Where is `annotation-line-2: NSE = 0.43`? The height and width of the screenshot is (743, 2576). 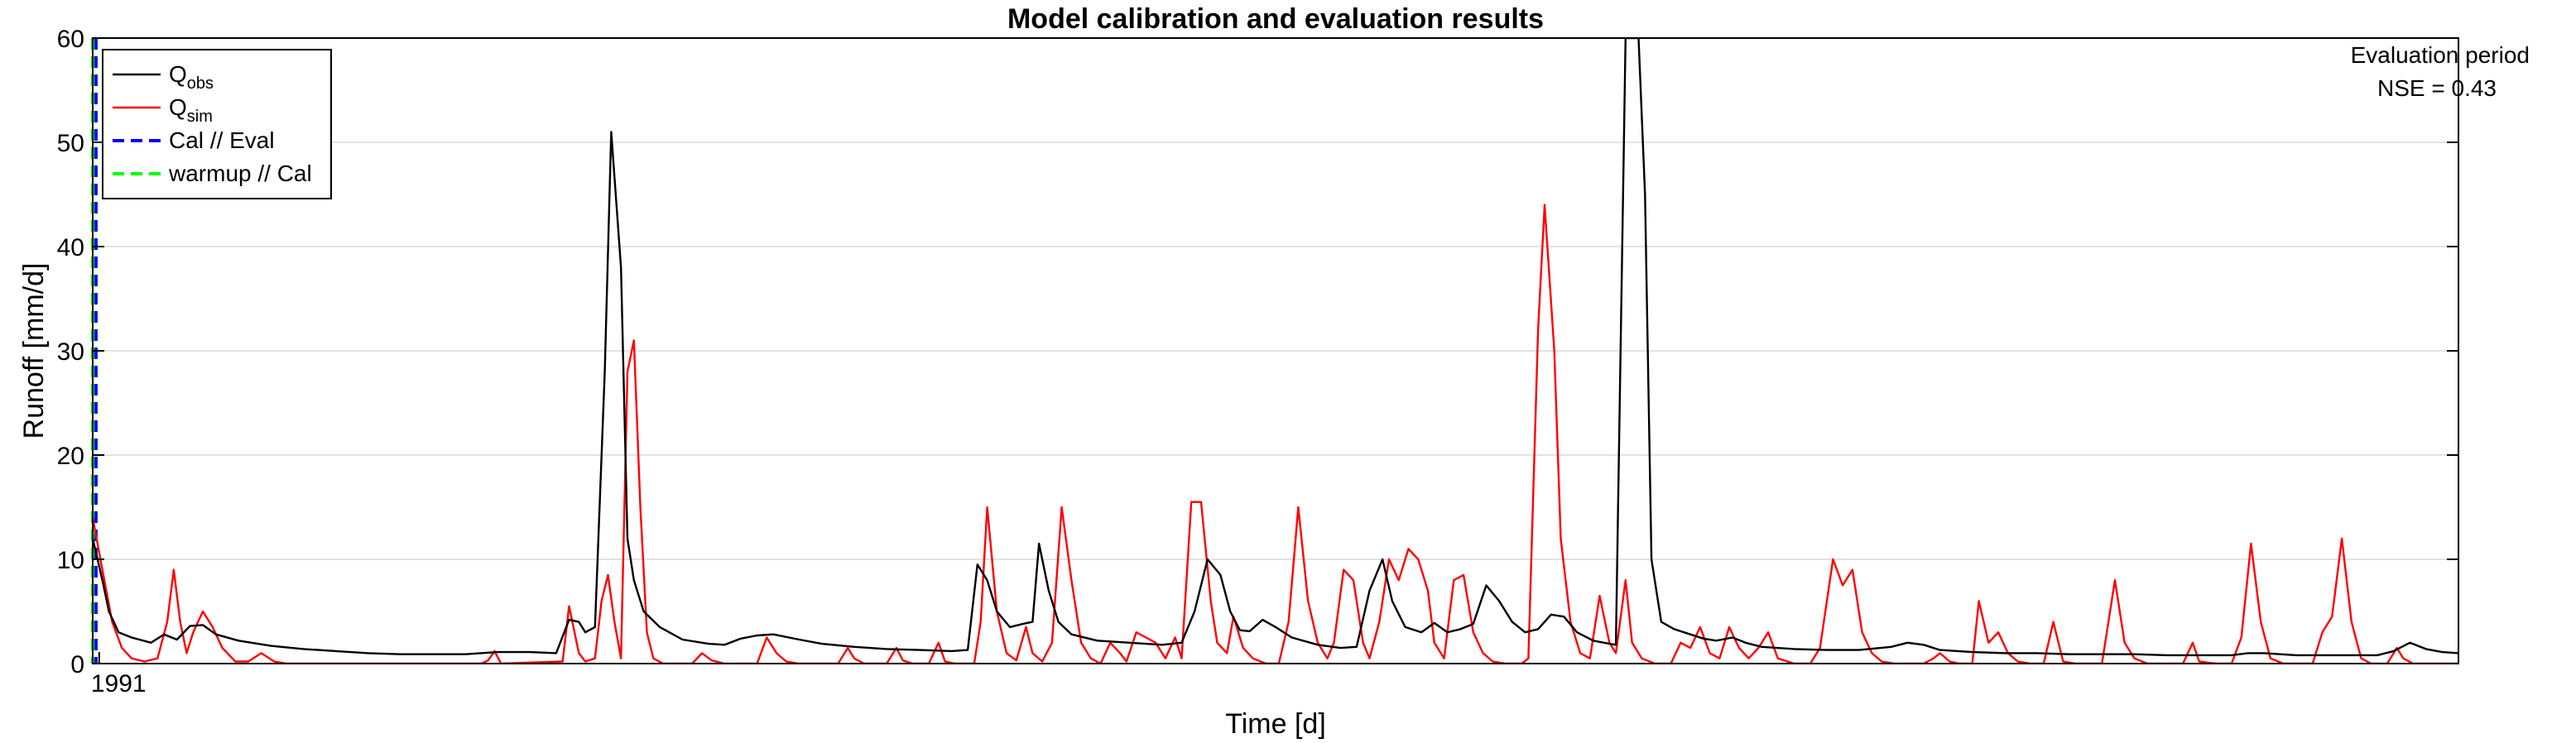 annotation-line-2: NSE = 0.43 is located at coordinates (2437, 88).